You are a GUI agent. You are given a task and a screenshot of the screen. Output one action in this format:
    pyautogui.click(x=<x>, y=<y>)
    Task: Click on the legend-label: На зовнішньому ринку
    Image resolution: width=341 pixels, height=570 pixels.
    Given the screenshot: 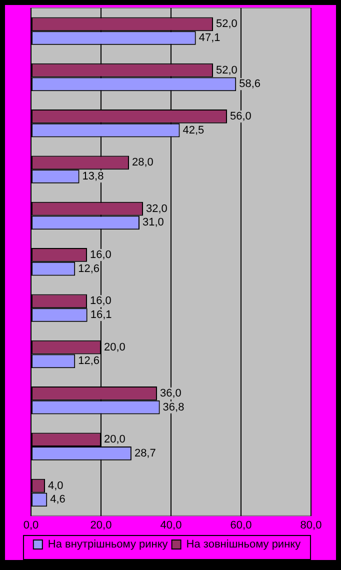 What is the action you would take?
    pyautogui.click(x=244, y=544)
    